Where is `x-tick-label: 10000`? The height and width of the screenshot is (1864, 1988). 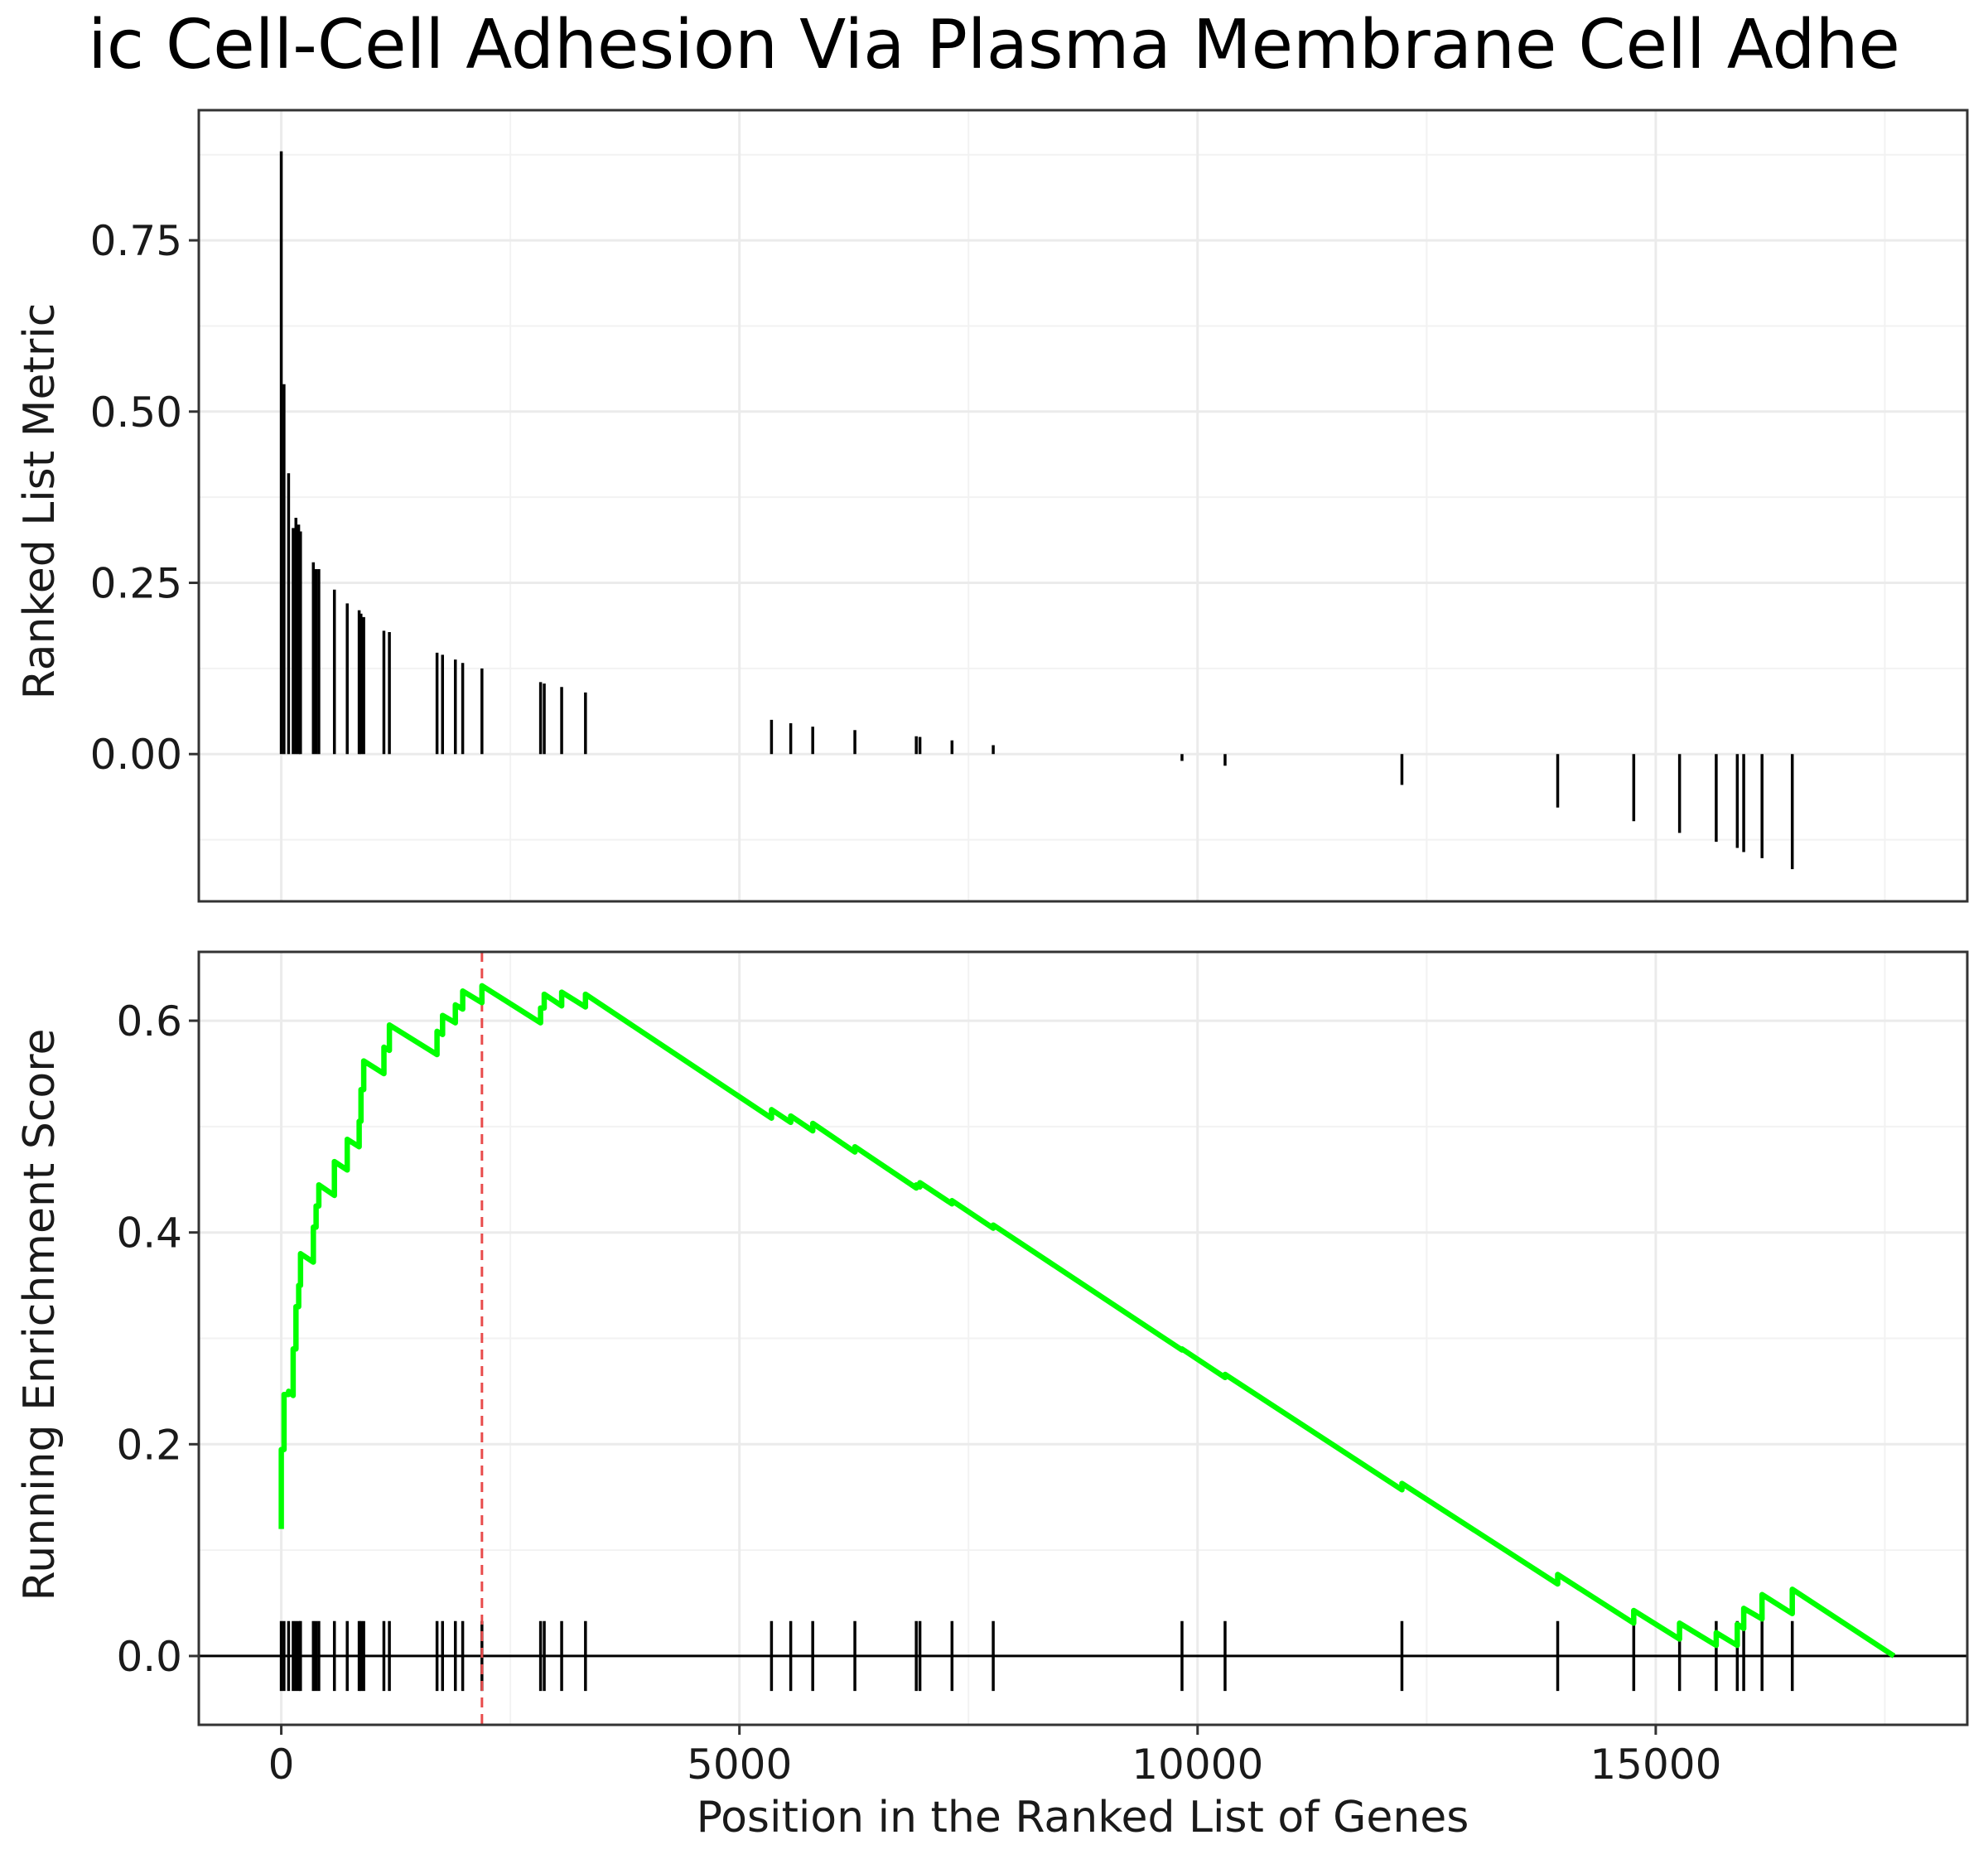 x-tick-label: 10000 is located at coordinates (1197, 1765).